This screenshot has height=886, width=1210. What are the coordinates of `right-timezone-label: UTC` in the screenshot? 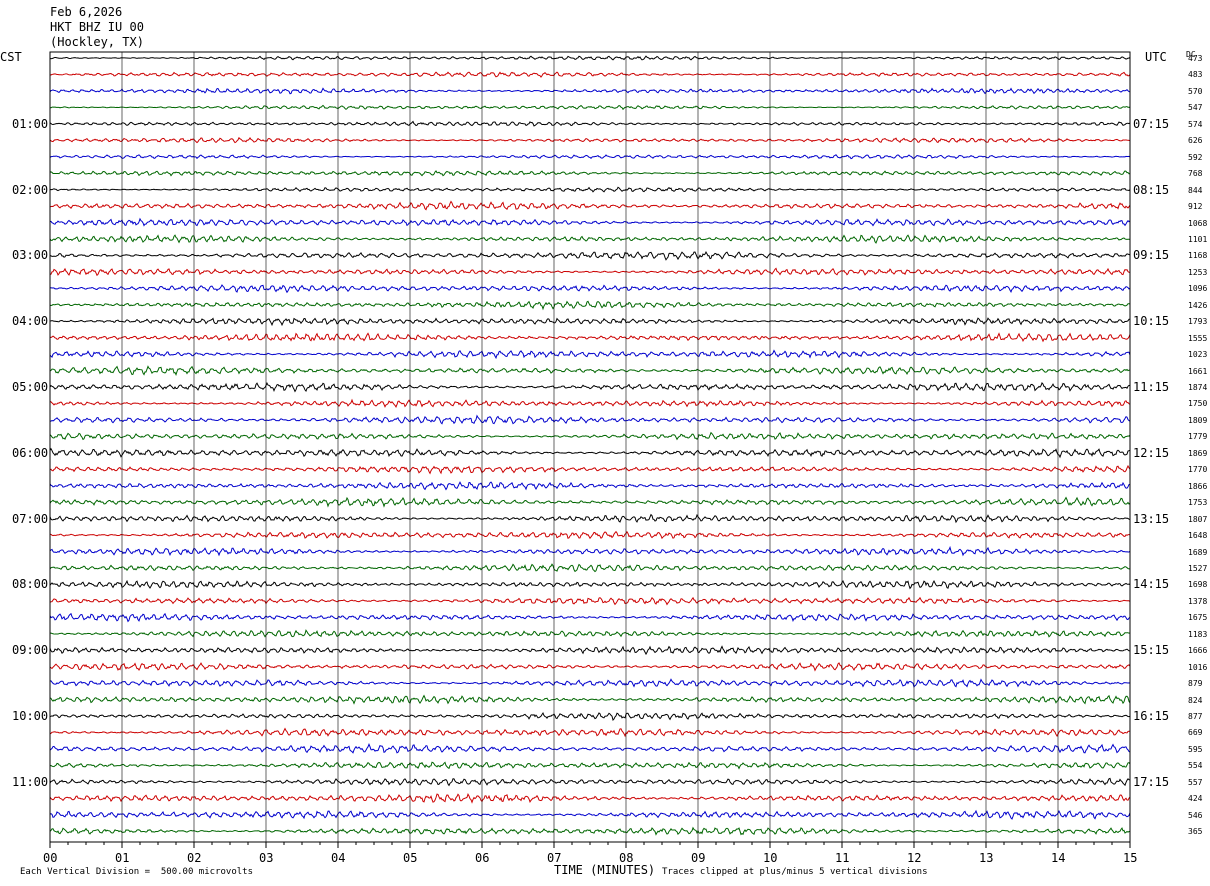 It's located at (1156, 57).